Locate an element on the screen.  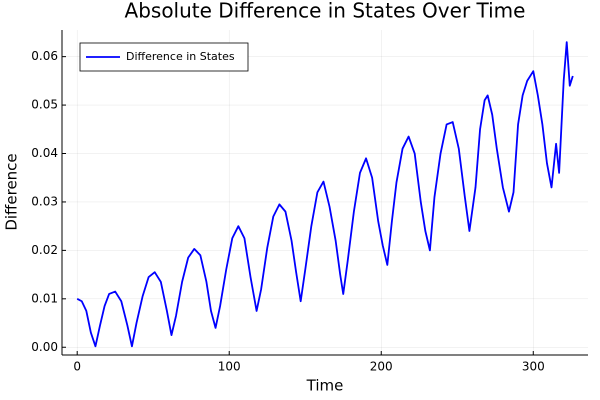
x-tick-label: 0 is located at coordinates (77, 367).